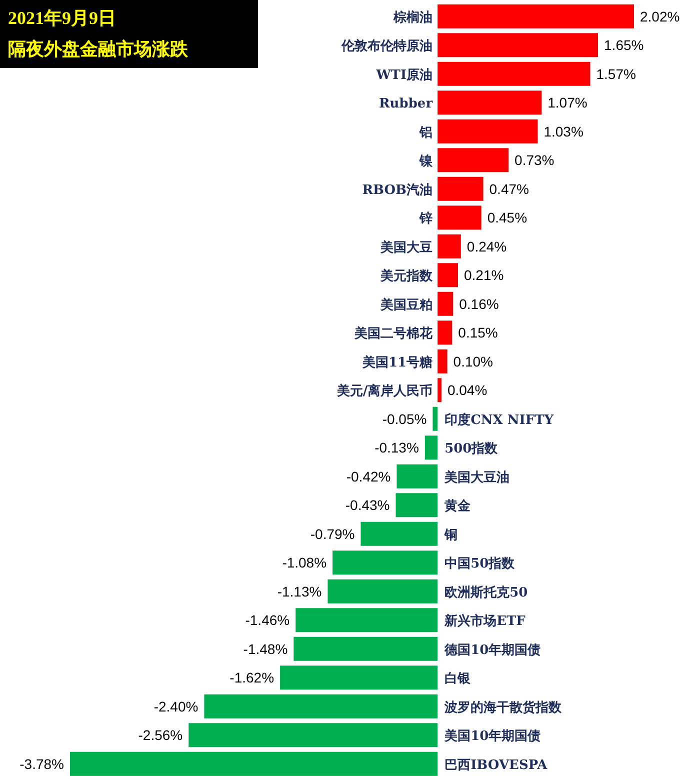  Describe the element at coordinates (267, 620) in the screenshot. I see `data-label: -1.46%` at that location.